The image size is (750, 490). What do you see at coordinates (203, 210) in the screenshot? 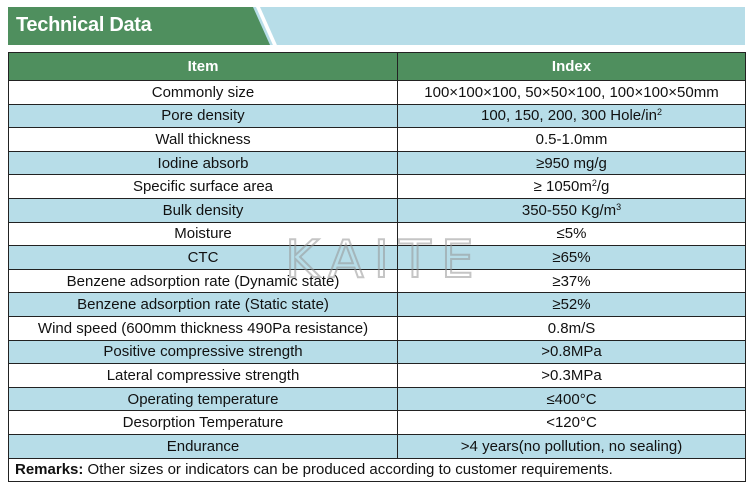
I see `item-cell: Bulk density` at bounding box center [203, 210].